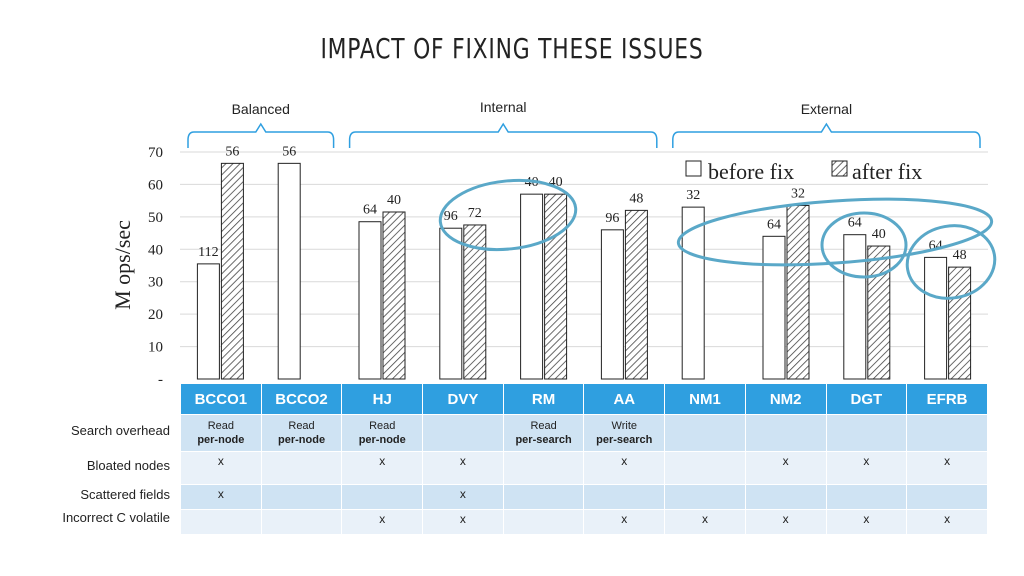 This screenshot has width=1024, height=576. I want to click on y-axis-label: M ops/sec, so click(122, 265).